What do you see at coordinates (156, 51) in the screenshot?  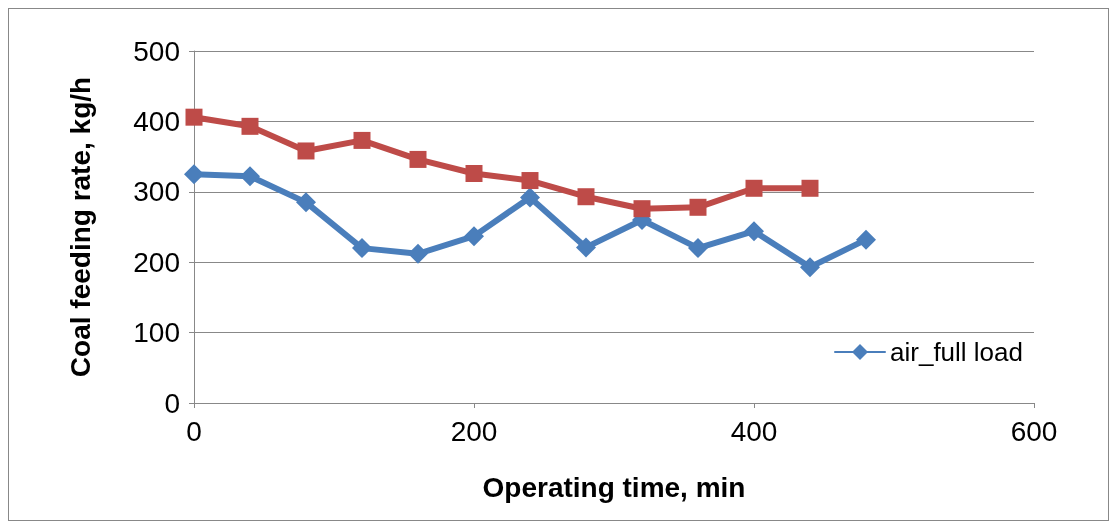 I see `y-tick-label: 500` at bounding box center [156, 51].